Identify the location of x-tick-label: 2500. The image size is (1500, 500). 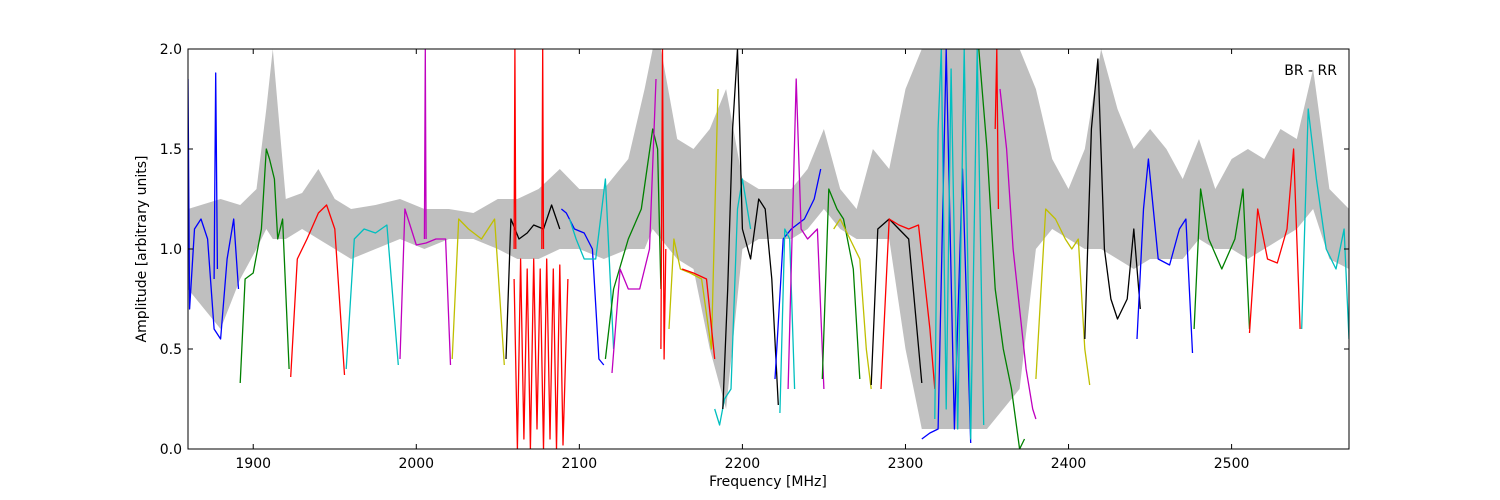
(1232, 464).